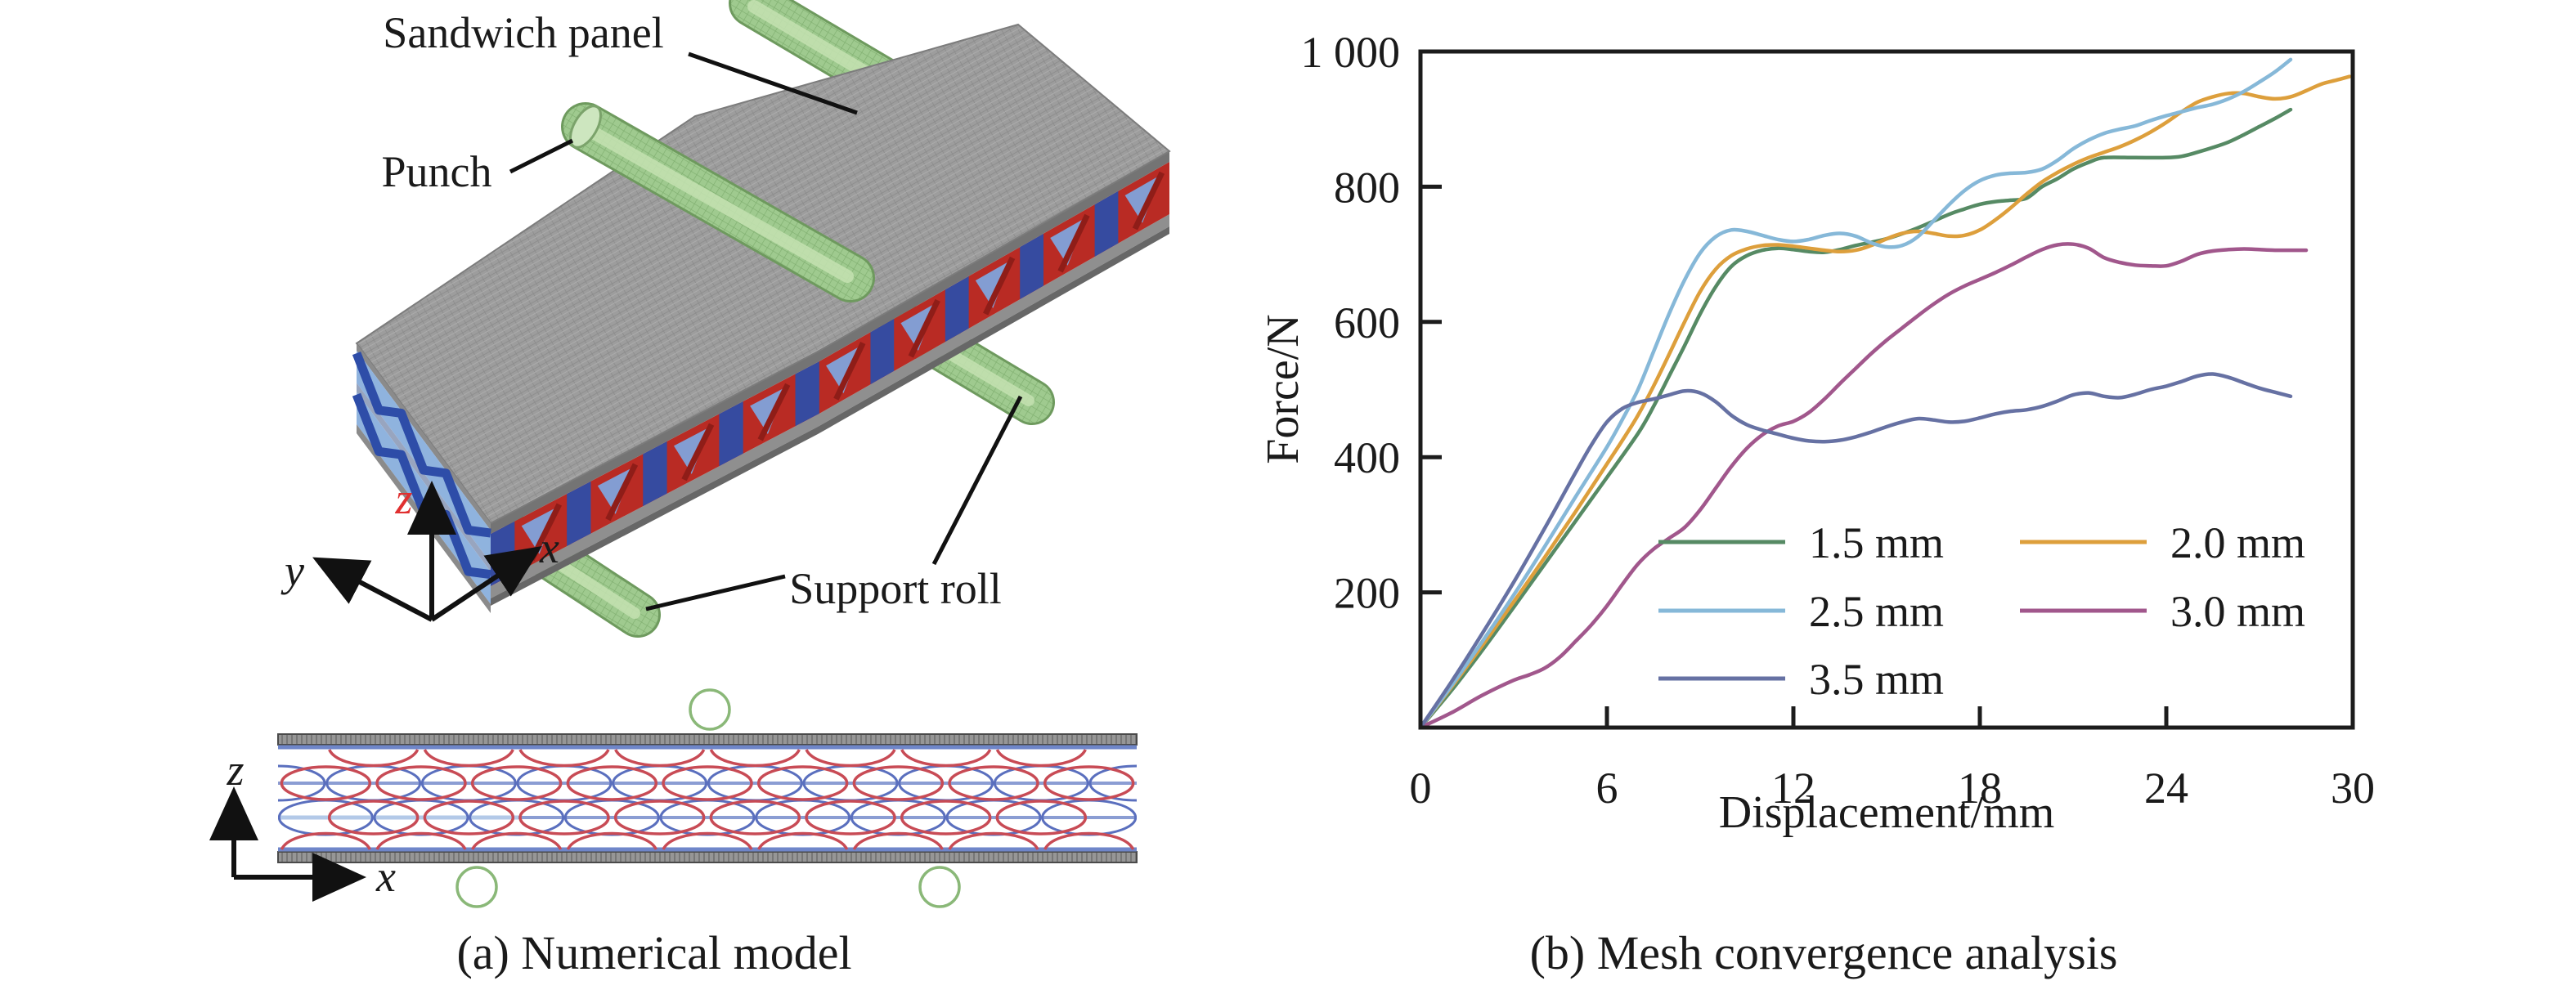  What do you see at coordinates (1367, 457) in the screenshot?
I see `y-tick-label-400: 400` at bounding box center [1367, 457].